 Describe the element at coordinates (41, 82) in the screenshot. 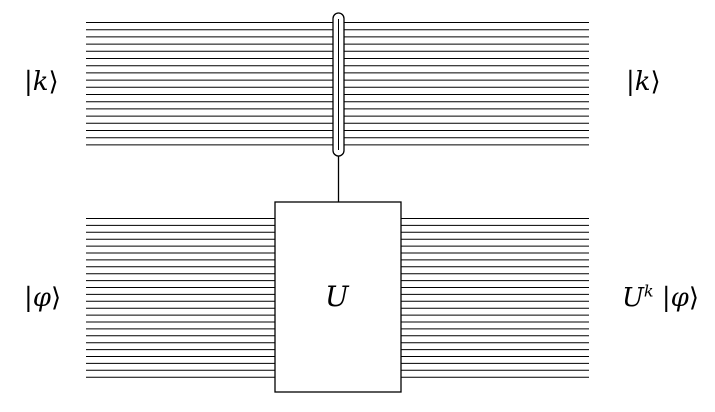

I see `top-input-label: |k⟩` at that location.